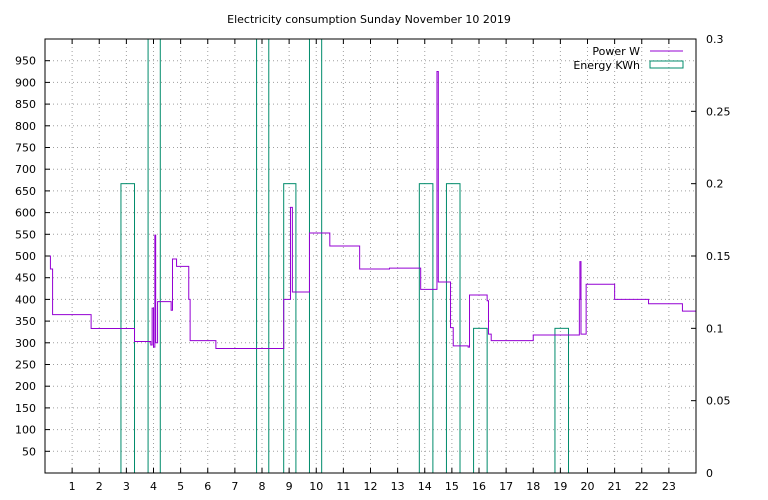 This screenshot has width=768, height=500. What do you see at coordinates (72, 486) in the screenshot?
I see `x-tick-label: 1` at bounding box center [72, 486].